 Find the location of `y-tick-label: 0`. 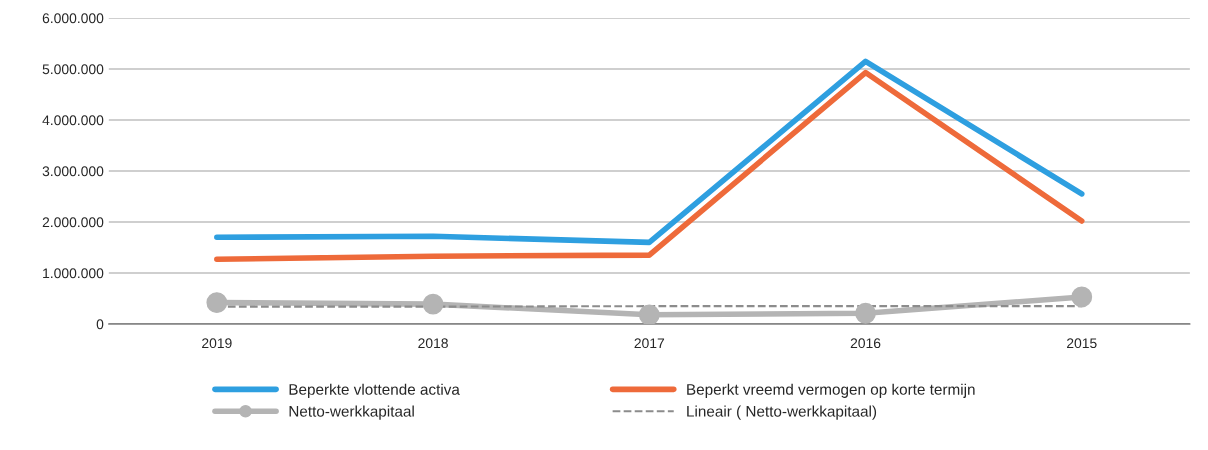

y-tick-label: 0 is located at coordinates (100, 324).